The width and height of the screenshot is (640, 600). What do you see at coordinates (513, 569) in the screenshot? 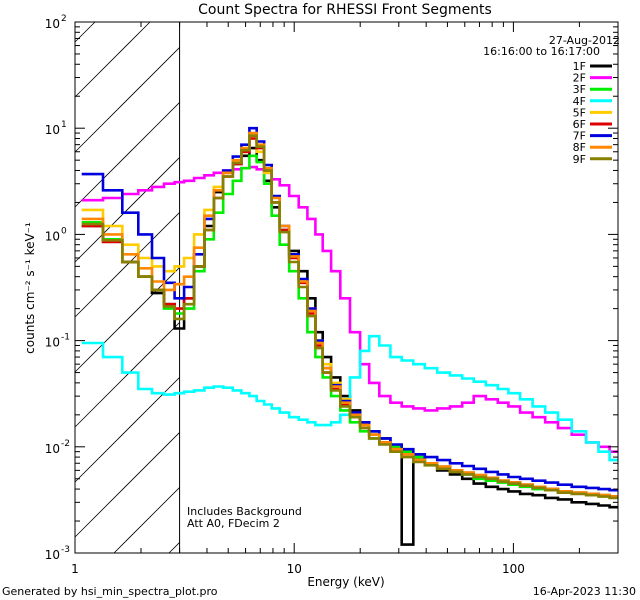
I see `x-tick-label: 100` at bounding box center [513, 569].